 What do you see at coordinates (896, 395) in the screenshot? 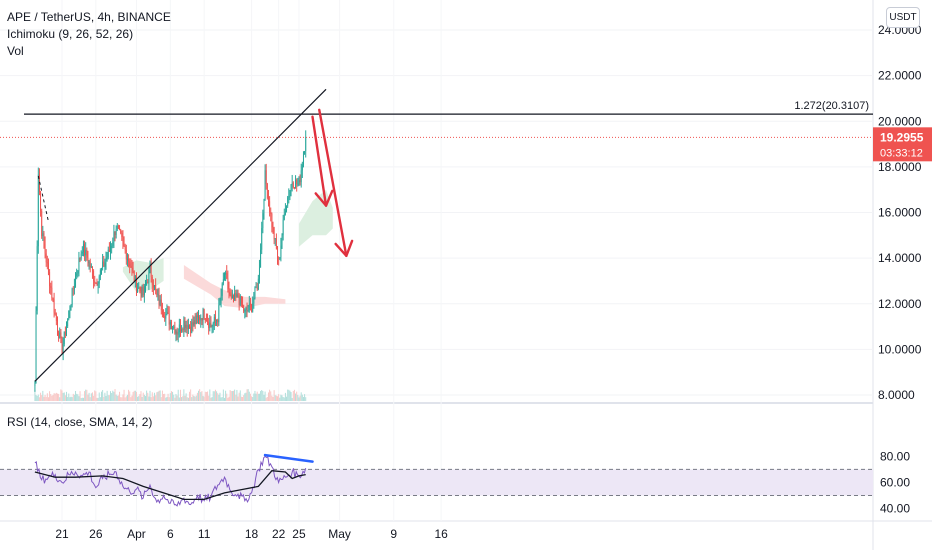
I see `price-tick-label: 8.0000` at bounding box center [896, 395].